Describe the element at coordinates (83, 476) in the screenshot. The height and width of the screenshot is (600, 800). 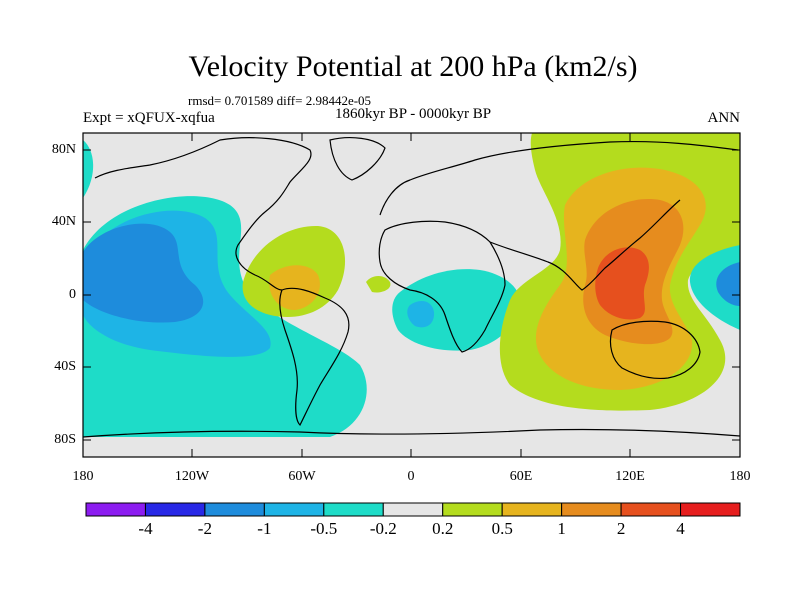
I see `lon-label-180w: 180` at that location.